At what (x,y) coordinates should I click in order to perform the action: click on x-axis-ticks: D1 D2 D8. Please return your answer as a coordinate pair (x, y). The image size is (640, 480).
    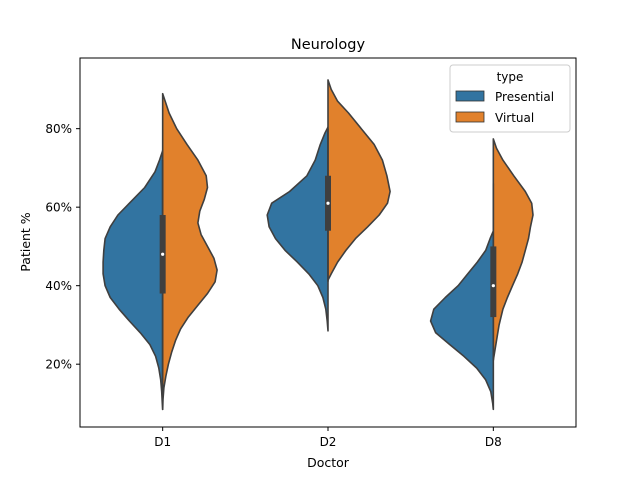
    Looking at the image, I should click on (328, 438).